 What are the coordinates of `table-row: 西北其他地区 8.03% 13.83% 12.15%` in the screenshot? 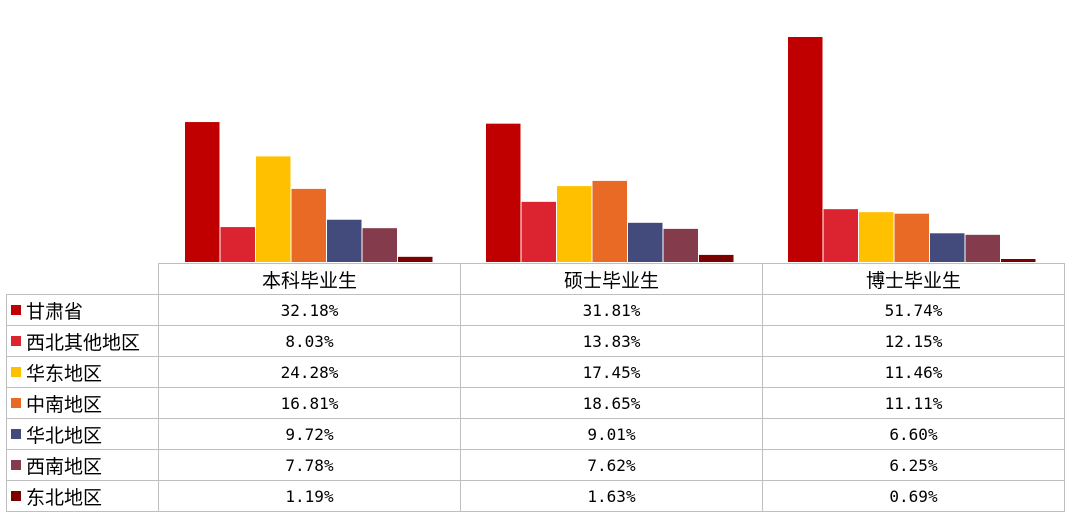 It's located at (535, 341).